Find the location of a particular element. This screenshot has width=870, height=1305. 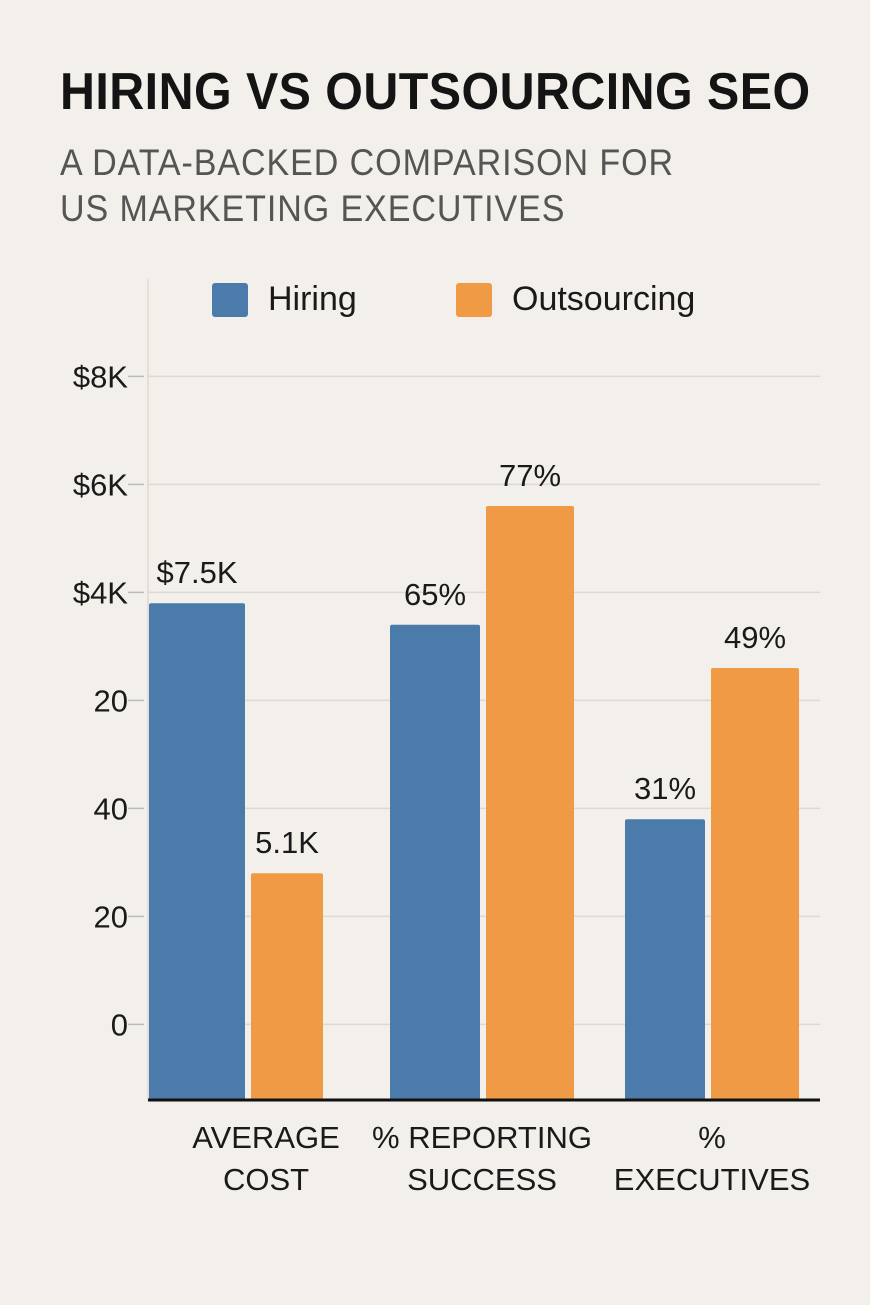

data-label-hiring-2: 31% is located at coordinates (665, 788).